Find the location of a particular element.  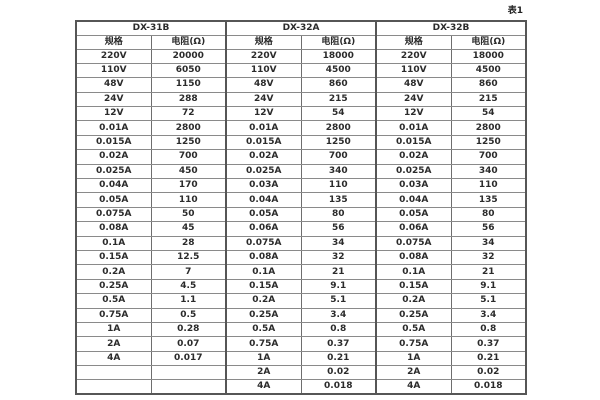

resistance-cell: 28 is located at coordinates (188, 243).